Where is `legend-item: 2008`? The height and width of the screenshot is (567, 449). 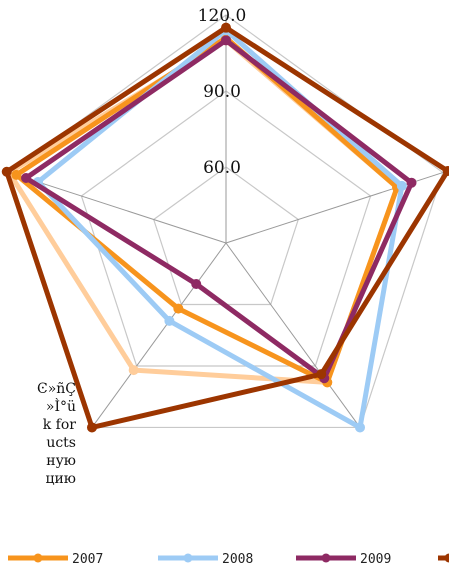
legend-item: 2008 is located at coordinates (205, 559).